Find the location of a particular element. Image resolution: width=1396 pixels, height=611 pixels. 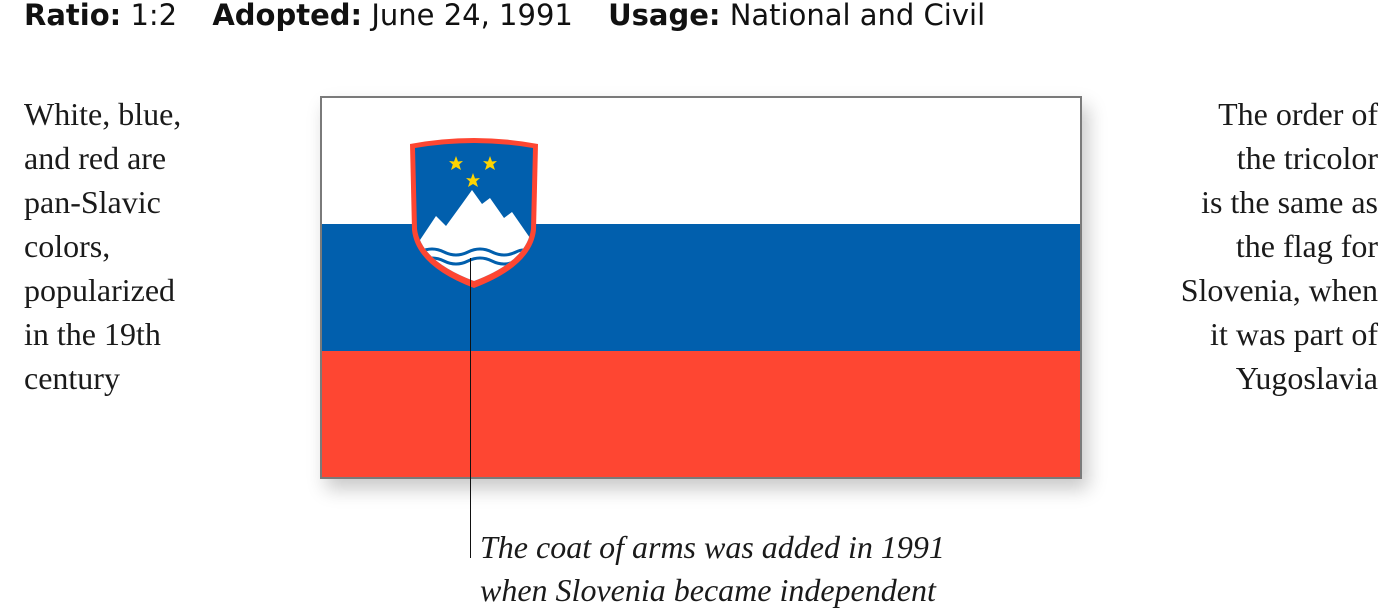

adopted-field: Adopted: June 24, 1991 is located at coordinates (392, 16).